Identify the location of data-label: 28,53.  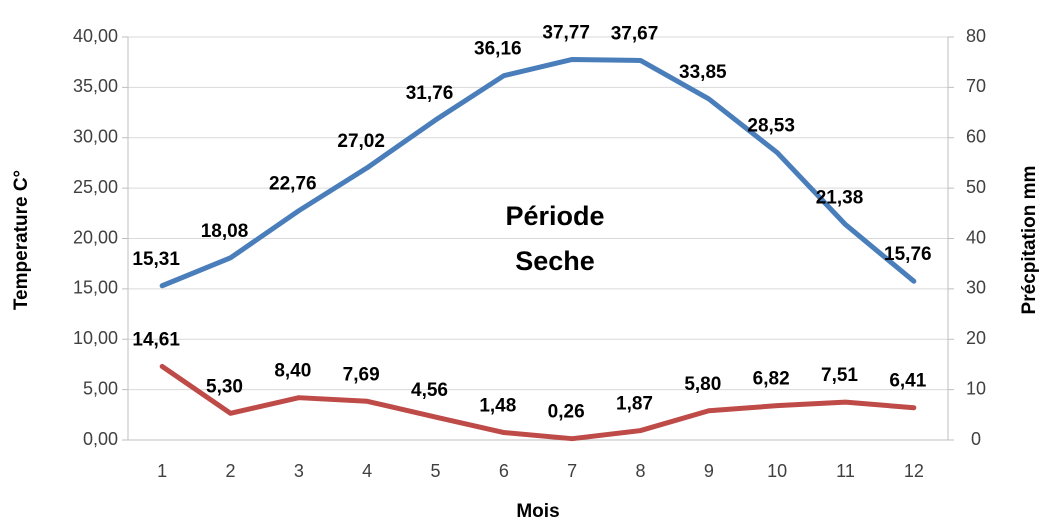
(771, 126).